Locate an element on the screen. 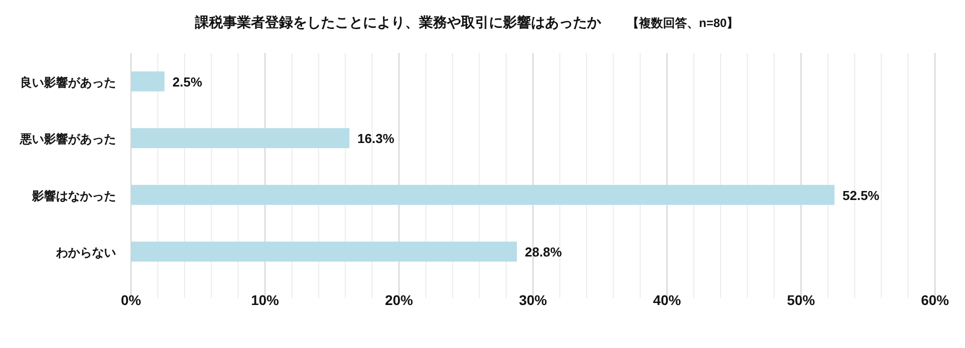 The image size is (965, 348). x-tick-label: 50% is located at coordinates (801, 300).